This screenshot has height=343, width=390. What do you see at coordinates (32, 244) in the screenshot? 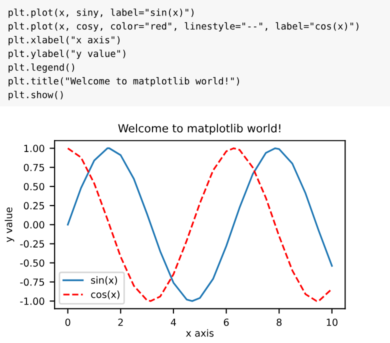
I see `y-tick-label: -0.25` at bounding box center [32, 244].